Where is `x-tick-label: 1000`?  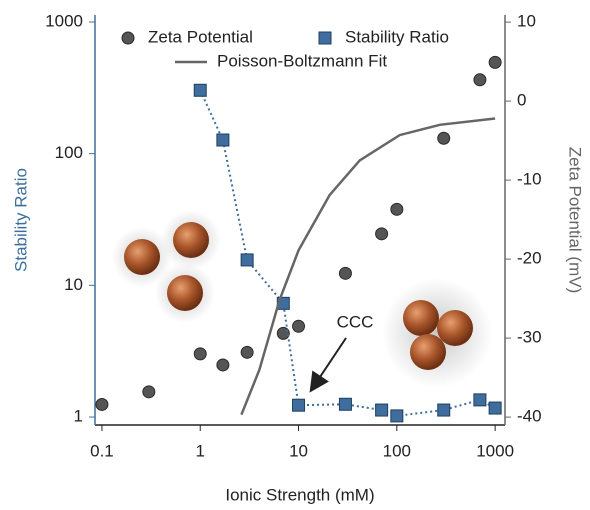 x-tick-label: 1000 is located at coordinates (495, 450).